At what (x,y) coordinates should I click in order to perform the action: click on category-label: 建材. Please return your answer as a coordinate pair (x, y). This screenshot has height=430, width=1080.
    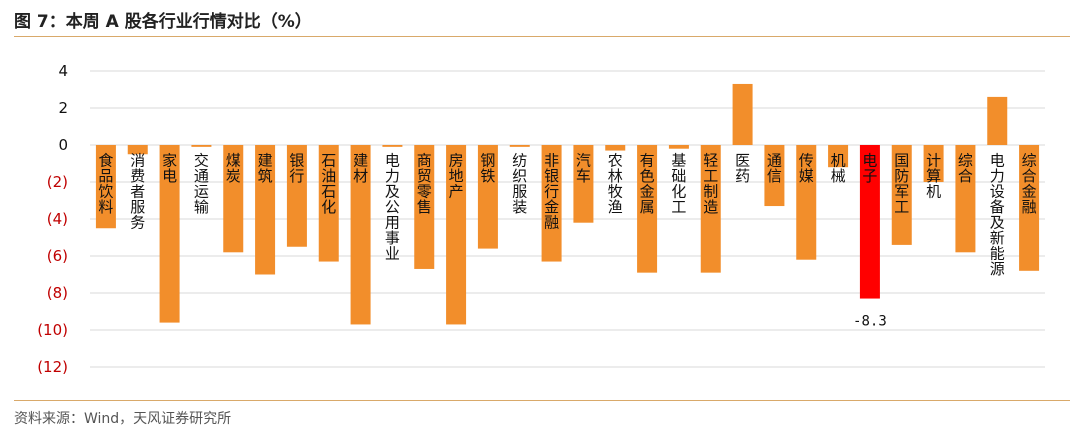
    Looking at the image, I should click on (360, 169).